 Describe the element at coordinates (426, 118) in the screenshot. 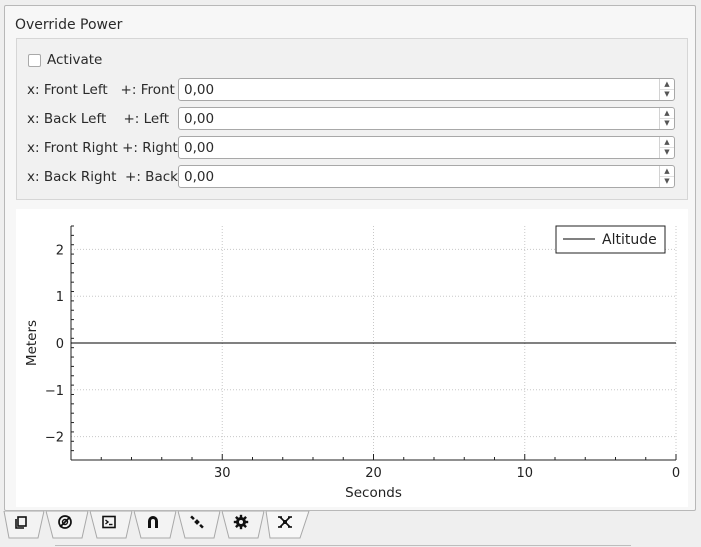

I see `back-left-spinbox: 0,00 ▲ ▼` at that location.